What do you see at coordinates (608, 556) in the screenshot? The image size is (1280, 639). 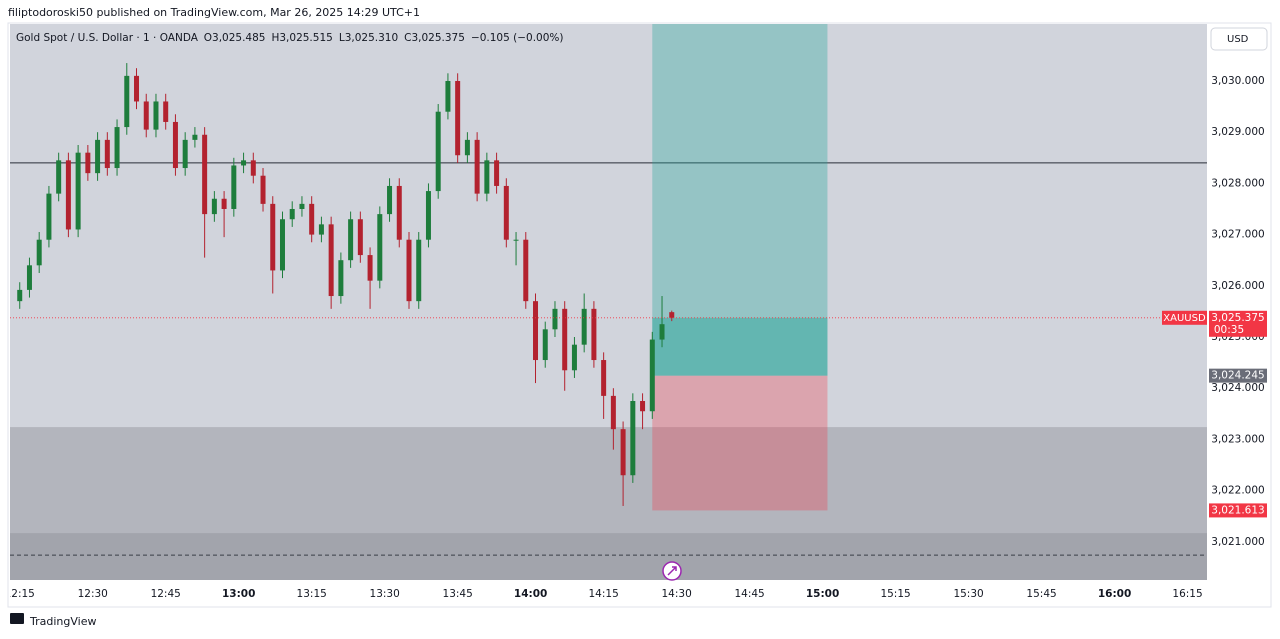 I see `zone` at bounding box center [608, 556].